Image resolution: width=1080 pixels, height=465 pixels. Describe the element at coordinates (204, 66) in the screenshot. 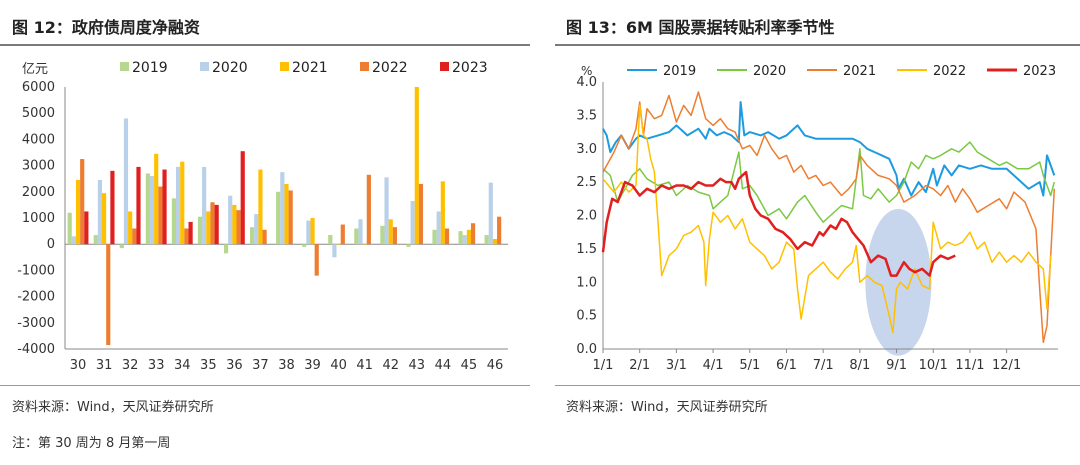

I see `legend-swatch-2020` at that location.